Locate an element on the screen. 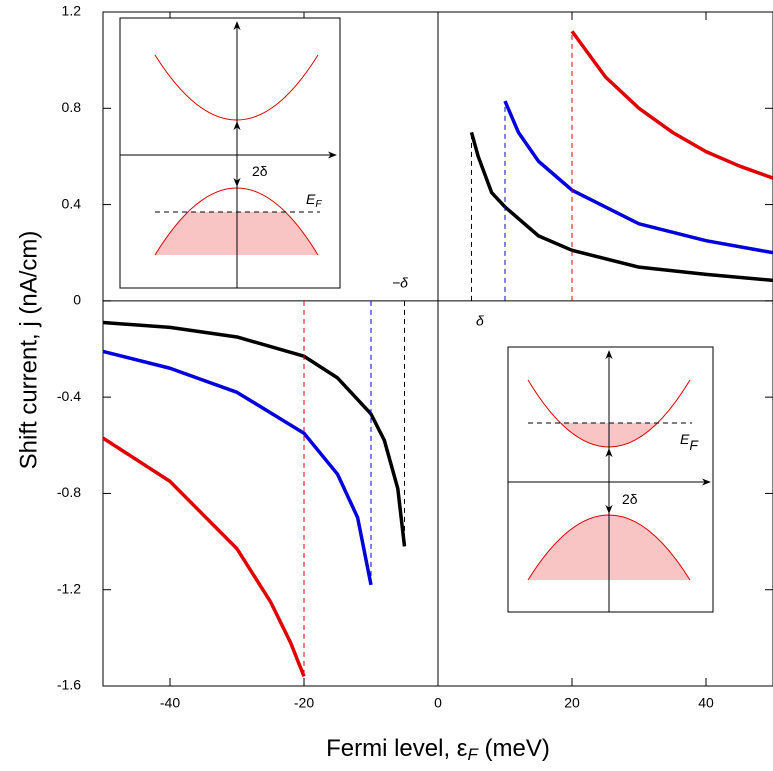 The image size is (773, 771). inset-bottom-gap: 2δ is located at coordinates (630, 499).